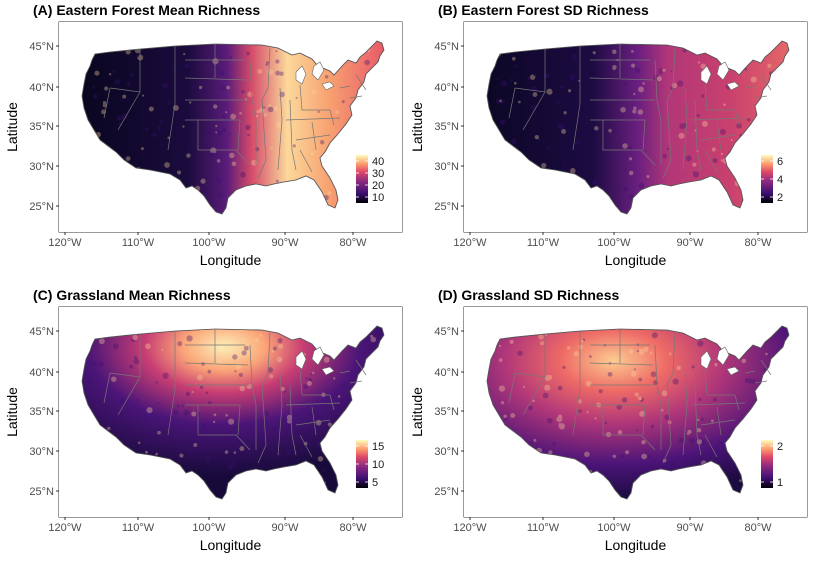 The height and width of the screenshot is (572, 817). What do you see at coordinates (780, 162) in the screenshot?
I see `legend-tick-label: 6` at bounding box center [780, 162].